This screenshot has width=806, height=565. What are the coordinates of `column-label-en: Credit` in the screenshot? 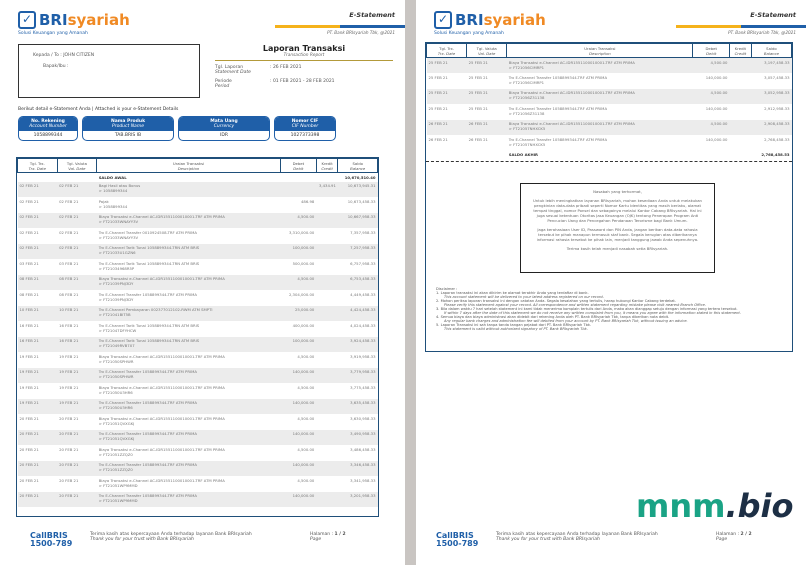 It's located at (740, 53).